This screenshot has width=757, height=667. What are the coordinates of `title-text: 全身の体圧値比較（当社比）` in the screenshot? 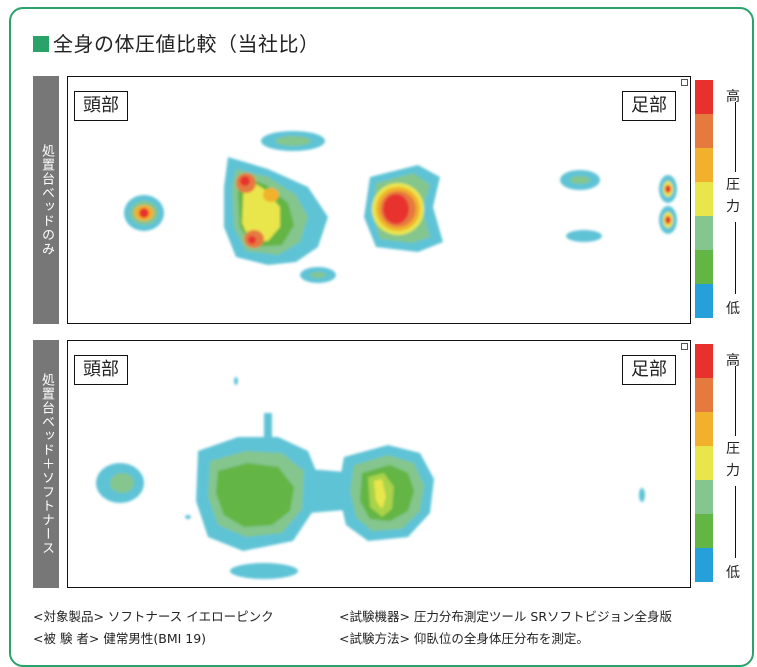 It's located at (186, 44).